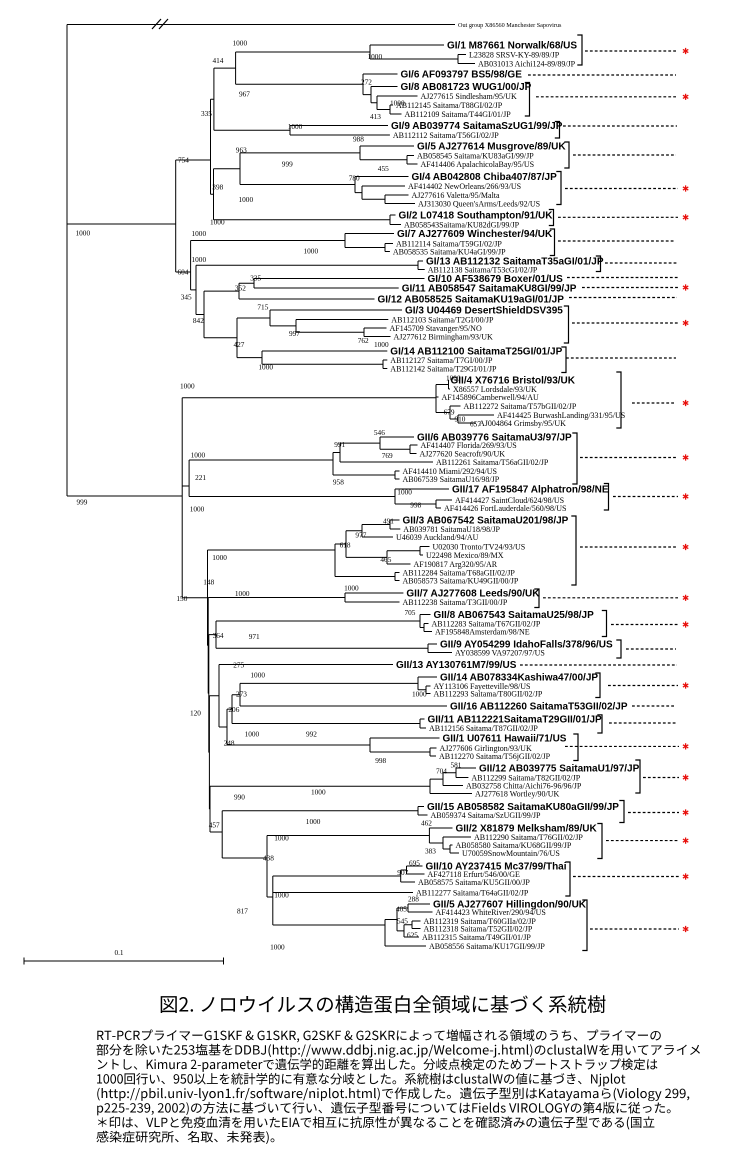 This screenshot has height=1162, width=731. I want to click on svg-text: 335, so click(206, 113).